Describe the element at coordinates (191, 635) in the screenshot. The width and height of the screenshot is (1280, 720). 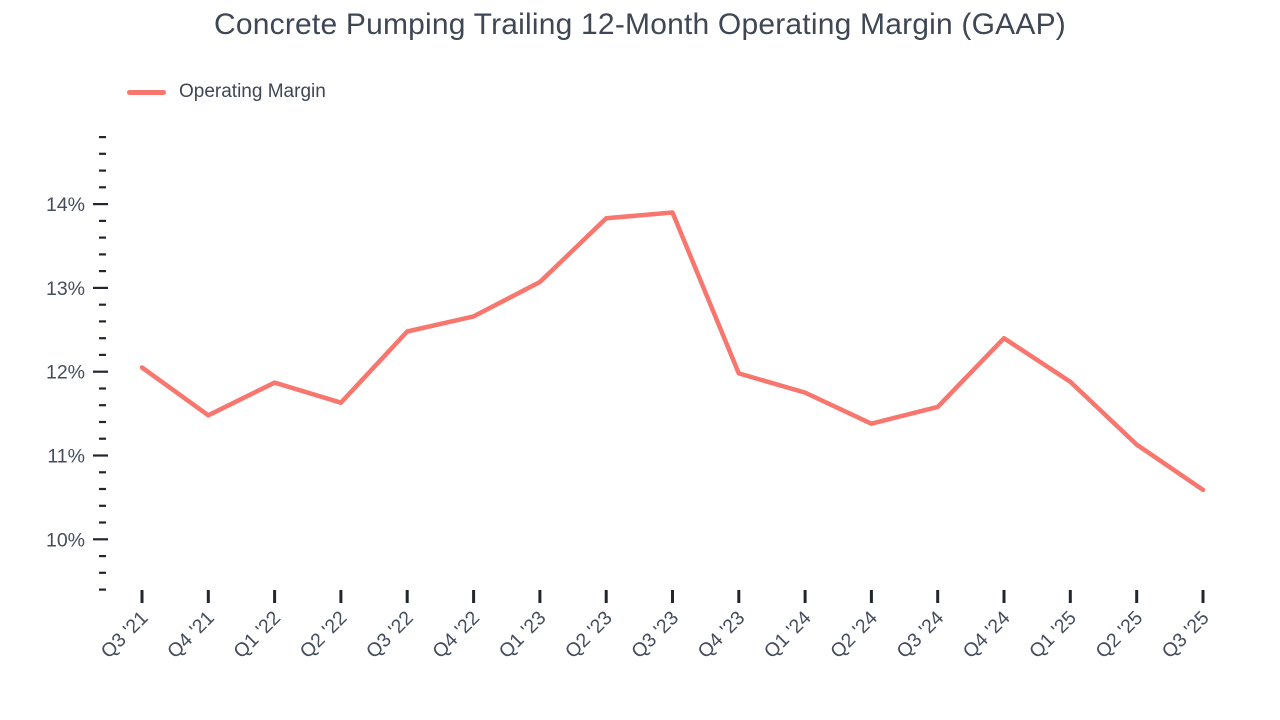
I see `x-axis-tick-label: Q4 '21` at that location.